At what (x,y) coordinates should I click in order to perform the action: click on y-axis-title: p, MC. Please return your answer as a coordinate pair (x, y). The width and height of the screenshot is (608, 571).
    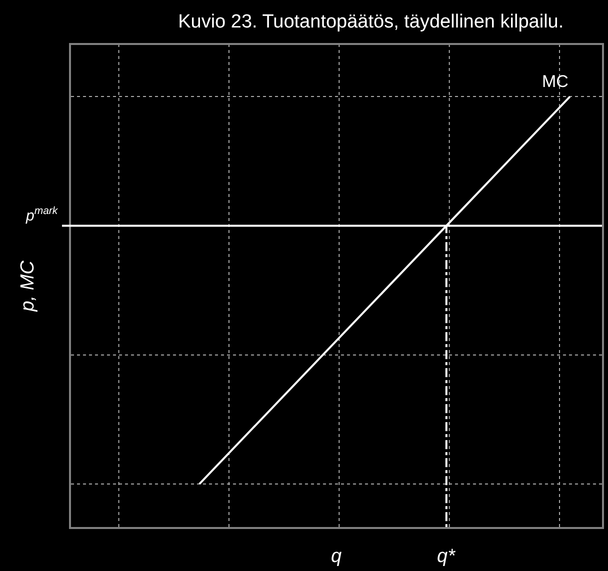
    Looking at the image, I should click on (27, 286).